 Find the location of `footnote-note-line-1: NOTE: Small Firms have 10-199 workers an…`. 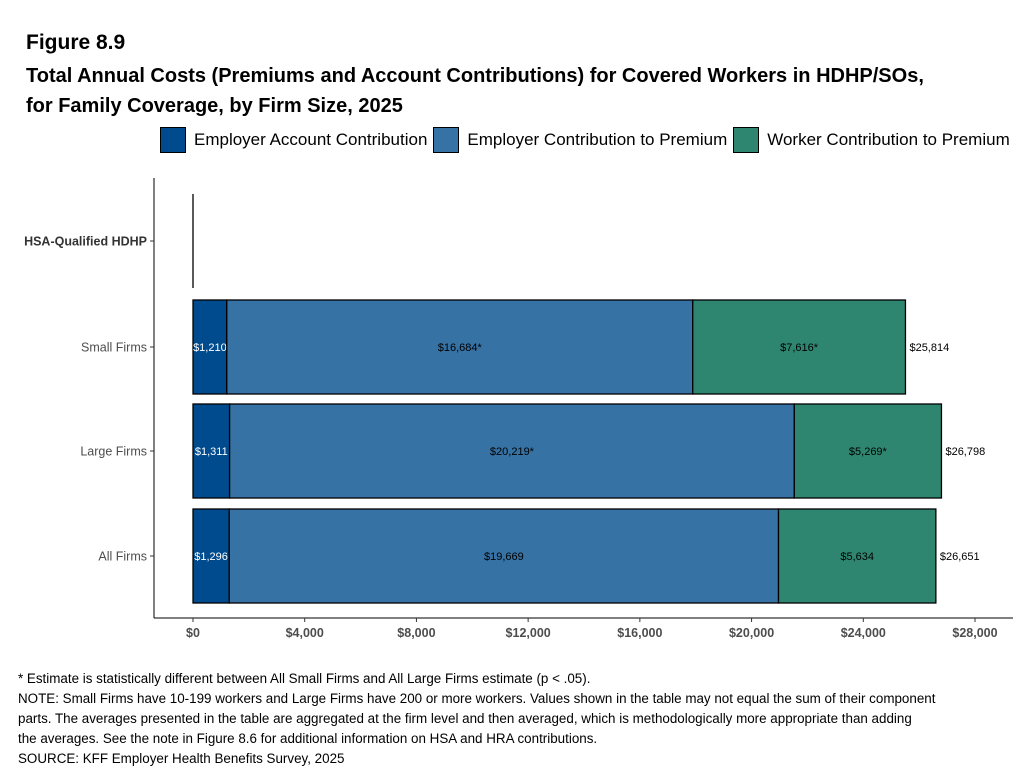

footnote-note-line-1: NOTE: Small Firms have 10-199 workers an… is located at coordinates (477, 698).